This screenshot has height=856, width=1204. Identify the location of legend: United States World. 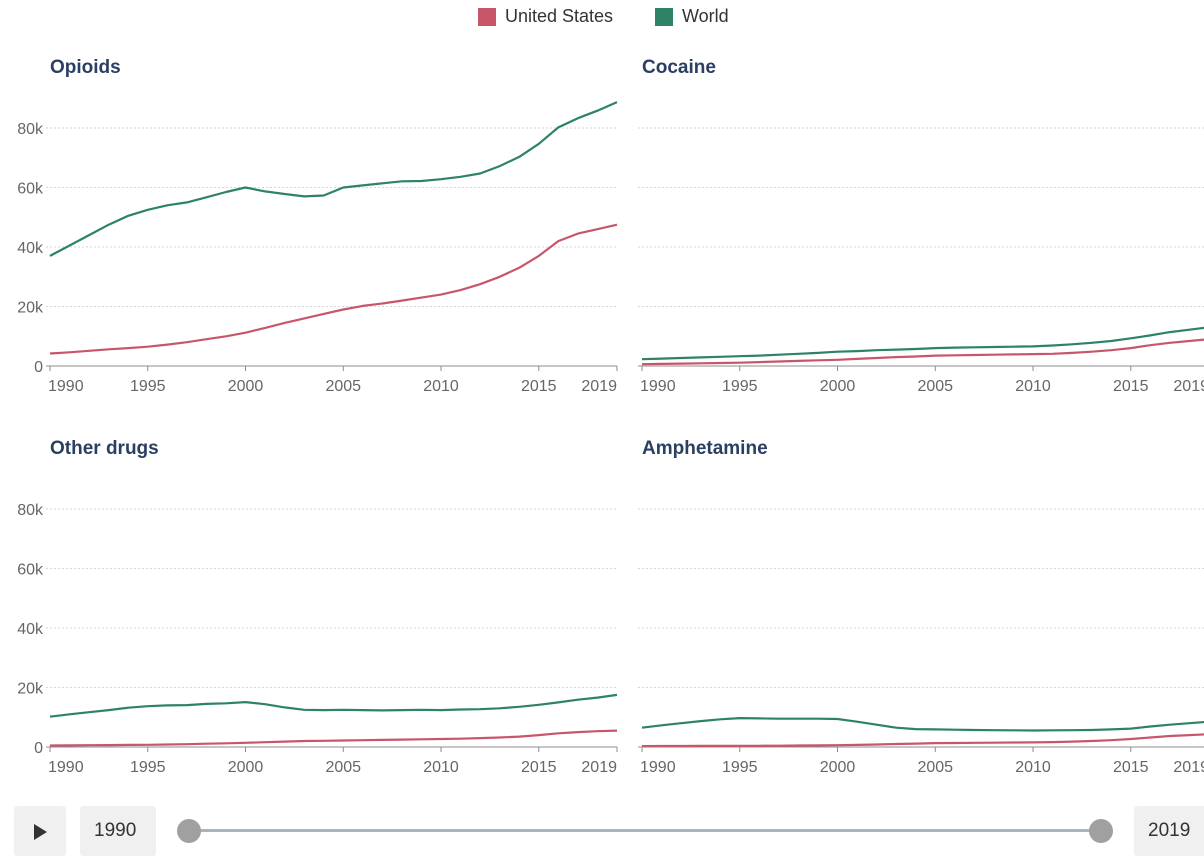
(602, 19).